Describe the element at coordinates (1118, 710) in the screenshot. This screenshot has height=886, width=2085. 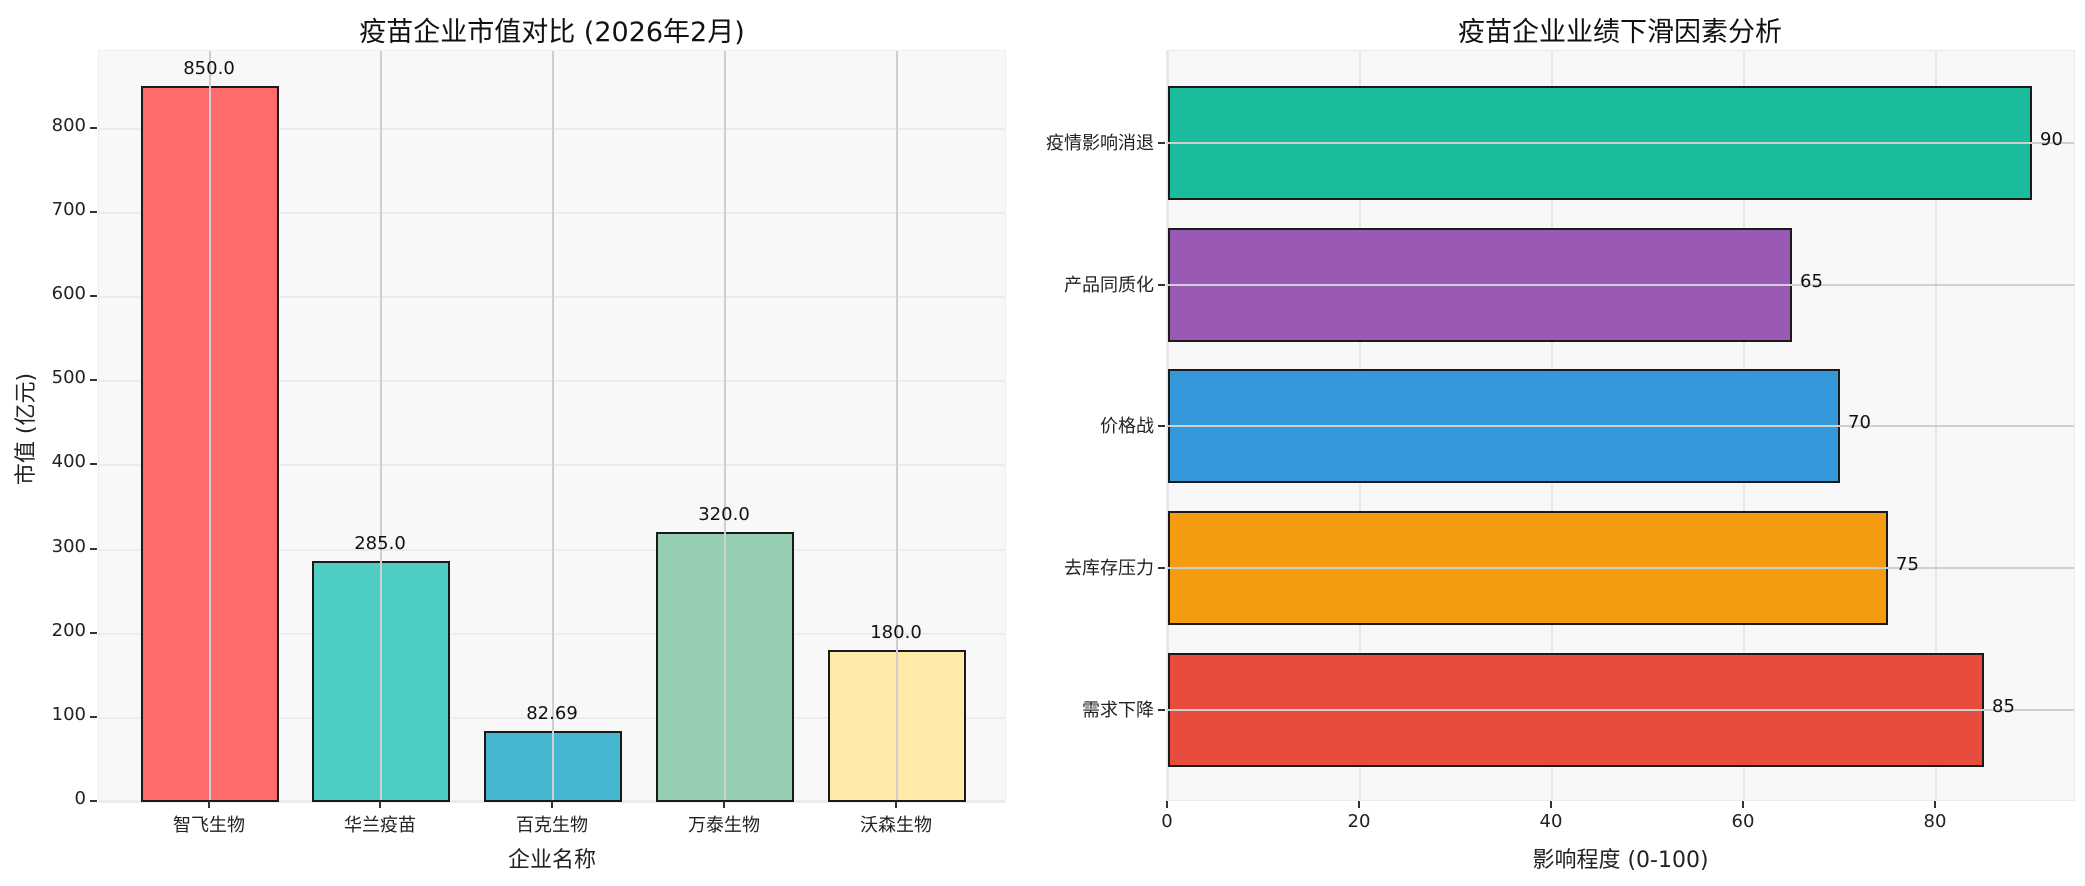
I see `y-tick-label: 需求下降` at that location.